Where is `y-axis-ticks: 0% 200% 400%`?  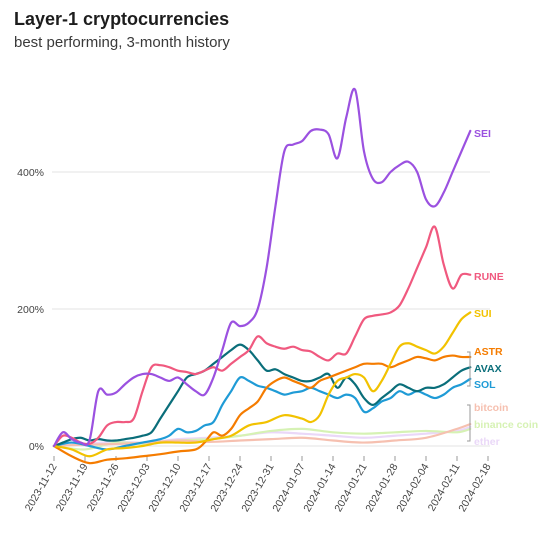
y-axis-ticks: 0% 200% 400% is located at coordinates (30, 310).